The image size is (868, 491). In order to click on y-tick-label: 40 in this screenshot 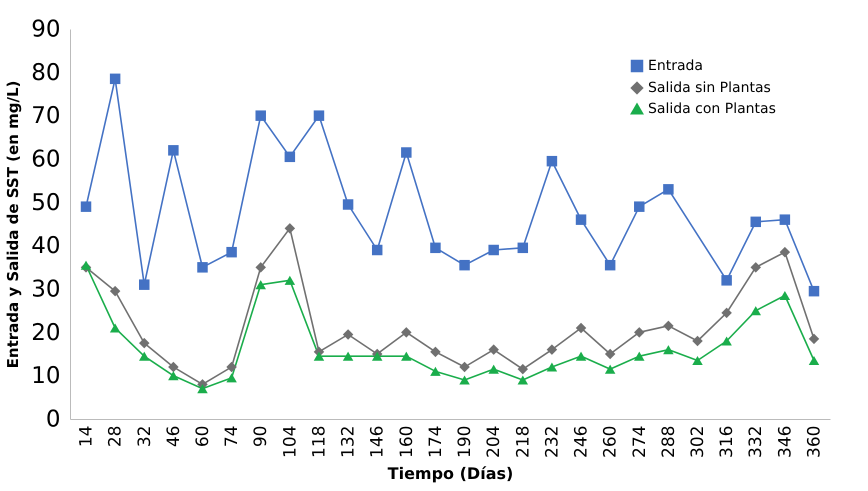, I will do `click(45, 246)`.